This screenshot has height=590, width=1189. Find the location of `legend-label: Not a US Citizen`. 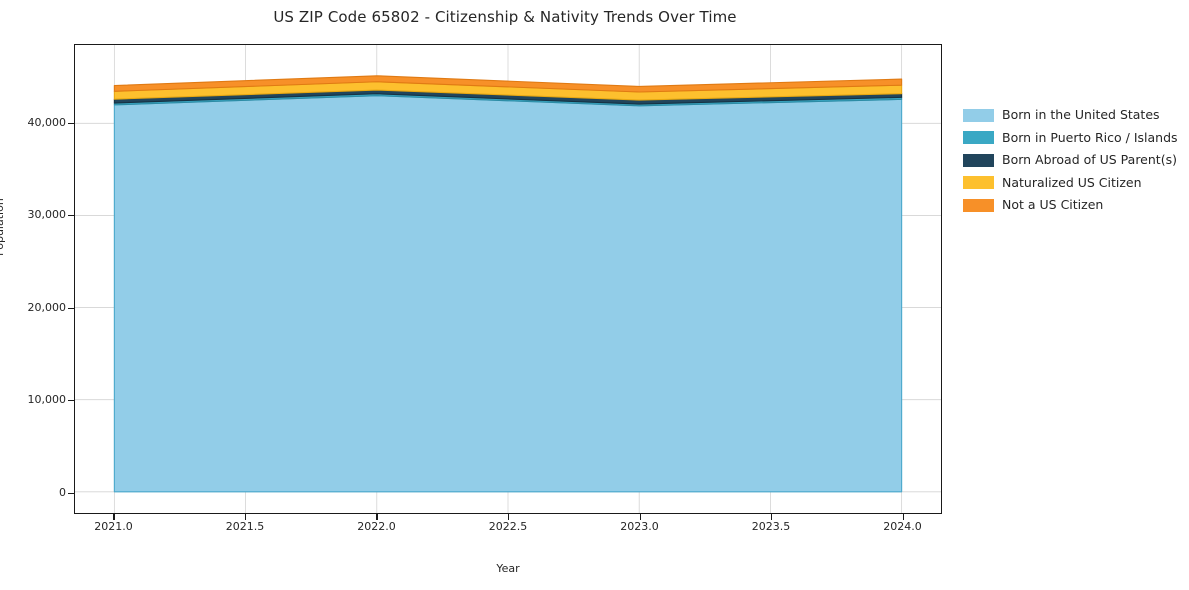

legend-label: Not a US Citizen is located at coordinates (1053, 204).